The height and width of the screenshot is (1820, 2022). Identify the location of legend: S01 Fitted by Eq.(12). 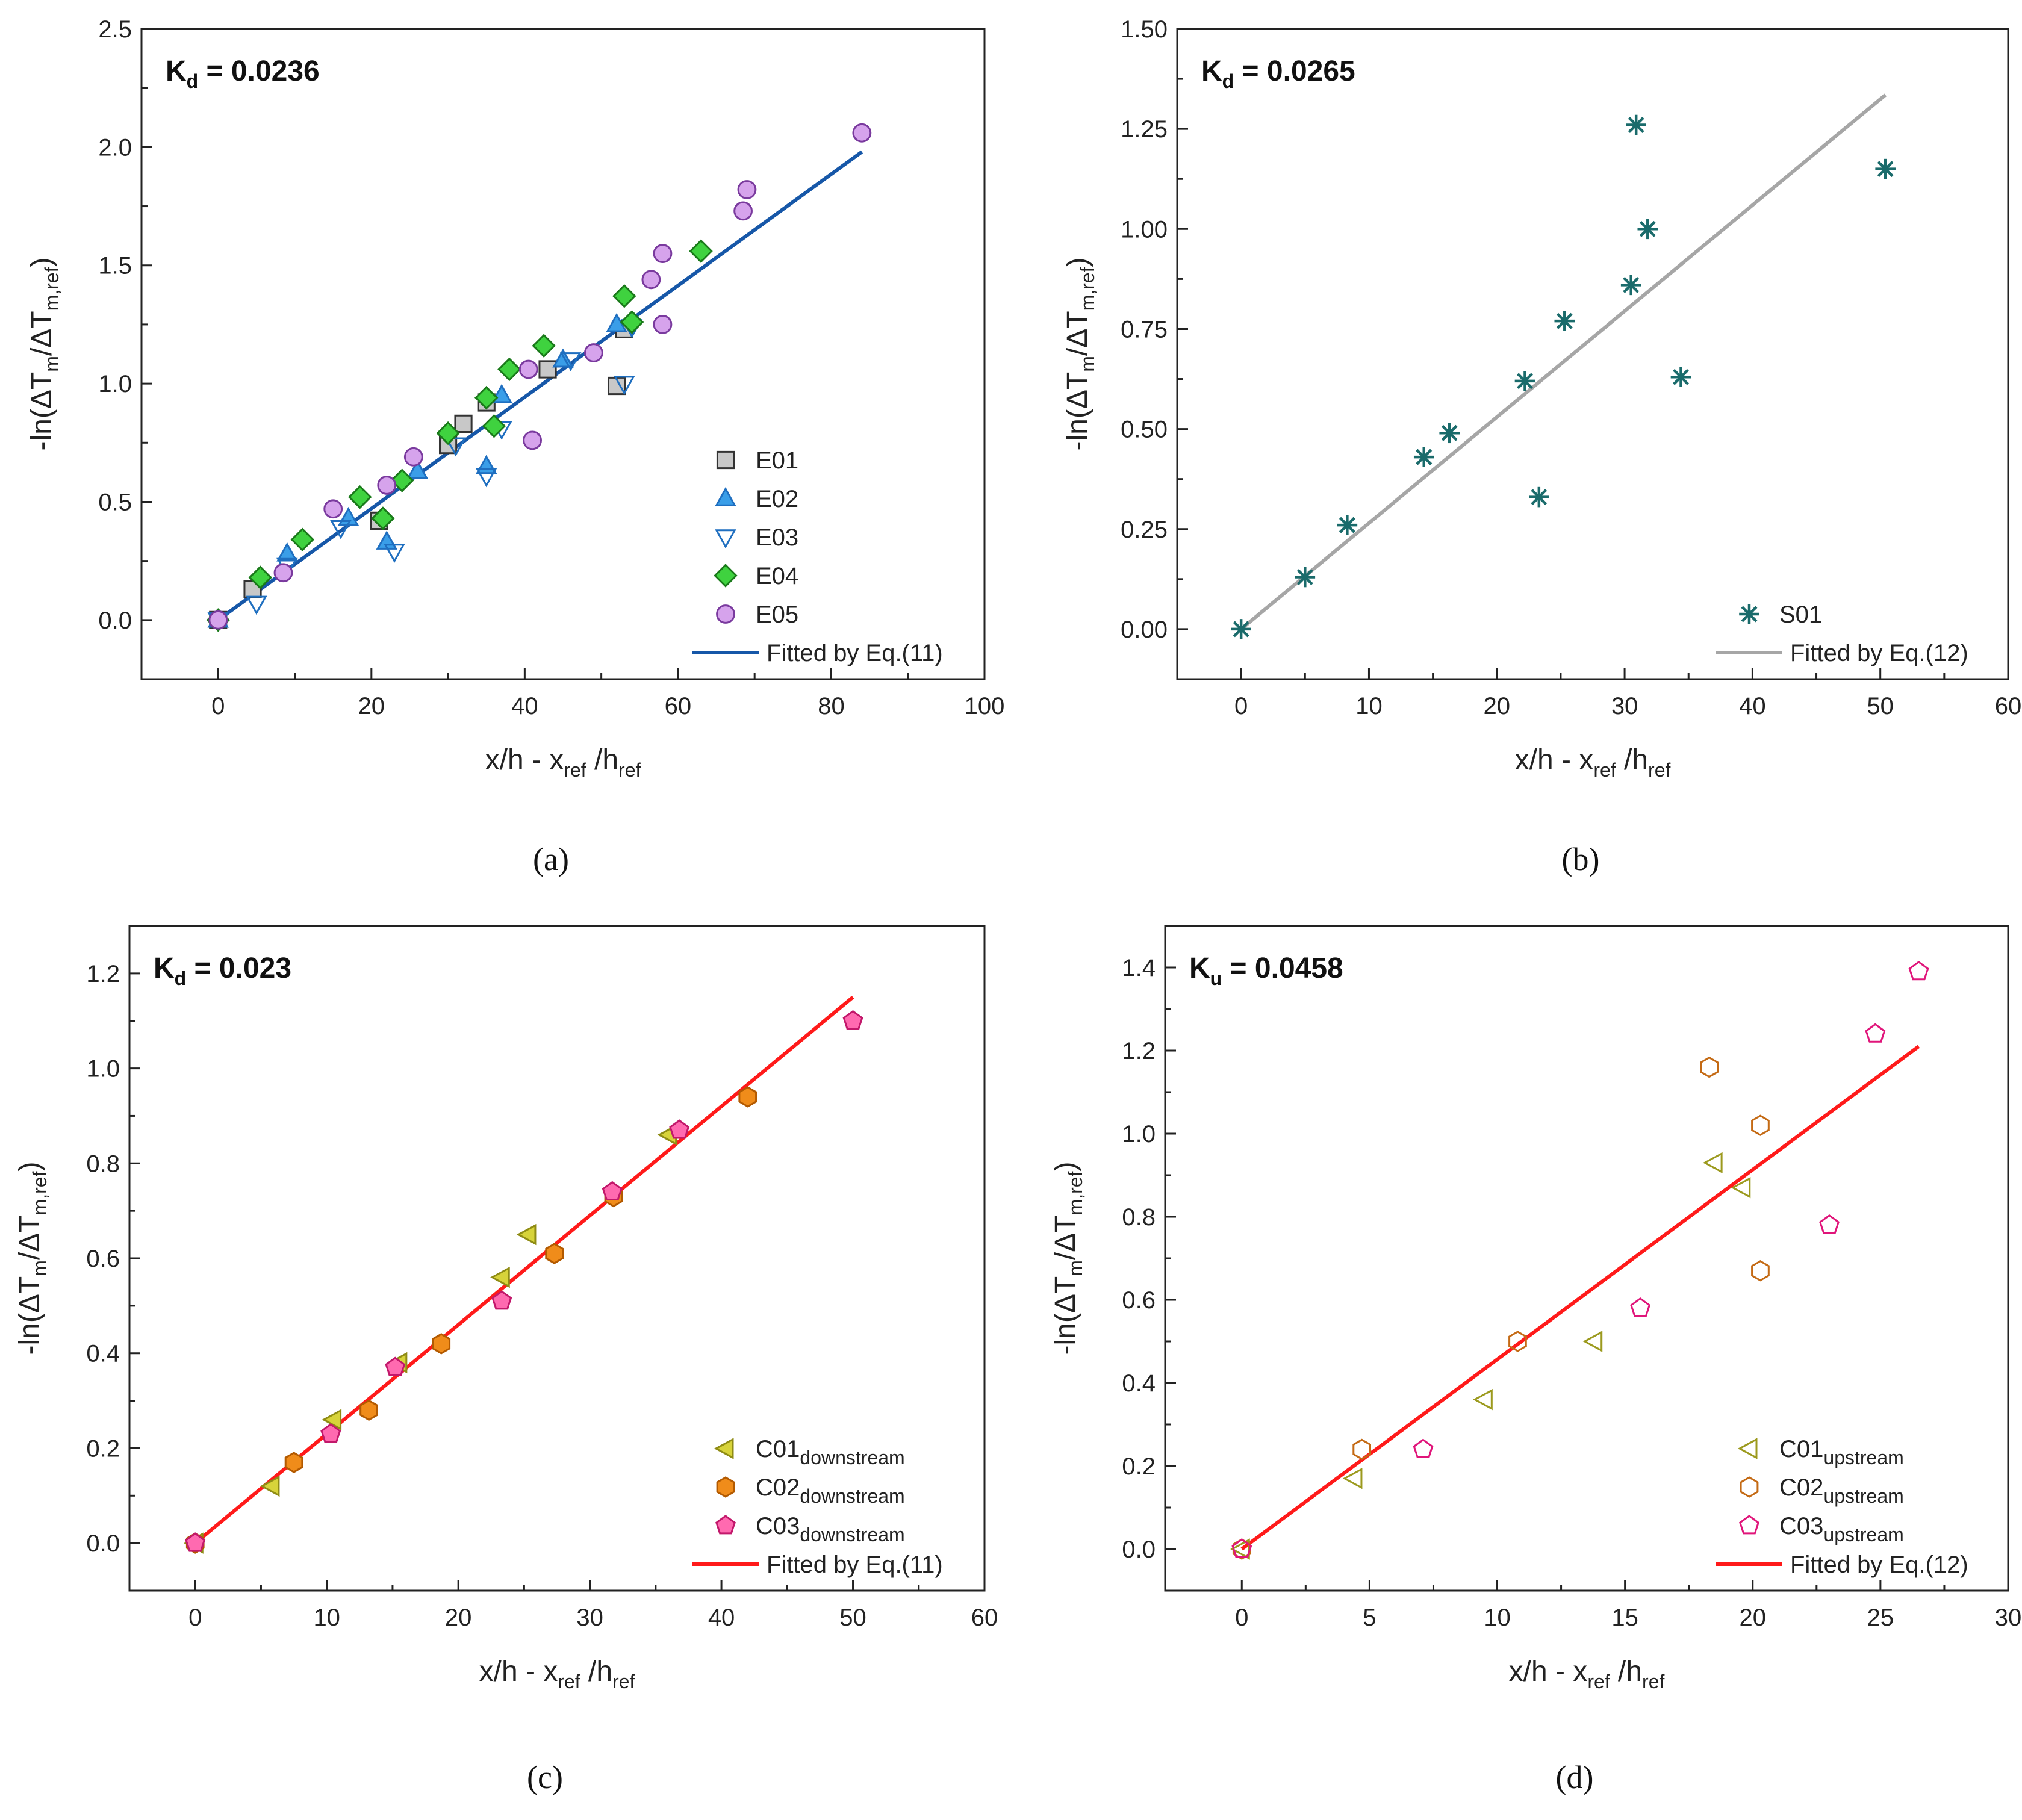
(1842, 633).